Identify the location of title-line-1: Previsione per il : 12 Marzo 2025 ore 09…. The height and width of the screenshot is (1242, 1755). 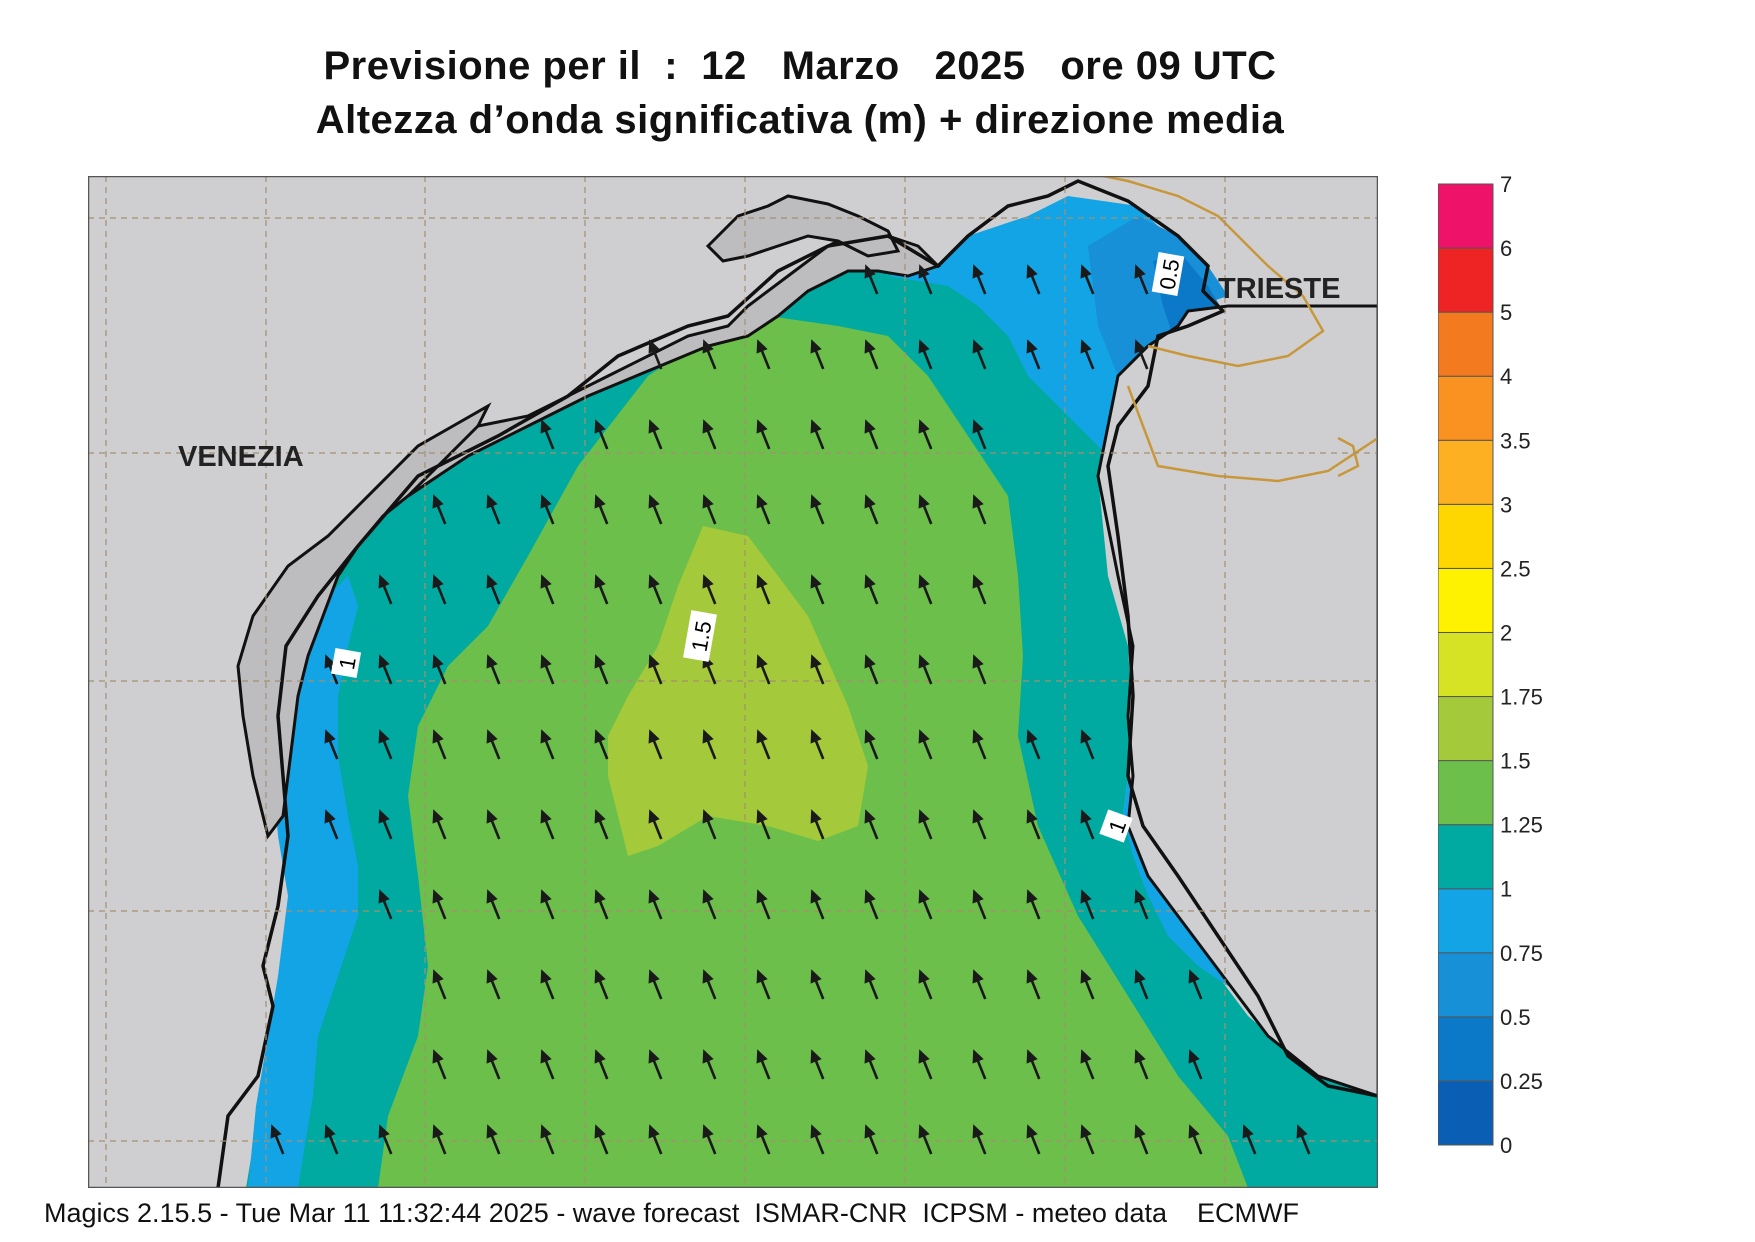
(800, 66).